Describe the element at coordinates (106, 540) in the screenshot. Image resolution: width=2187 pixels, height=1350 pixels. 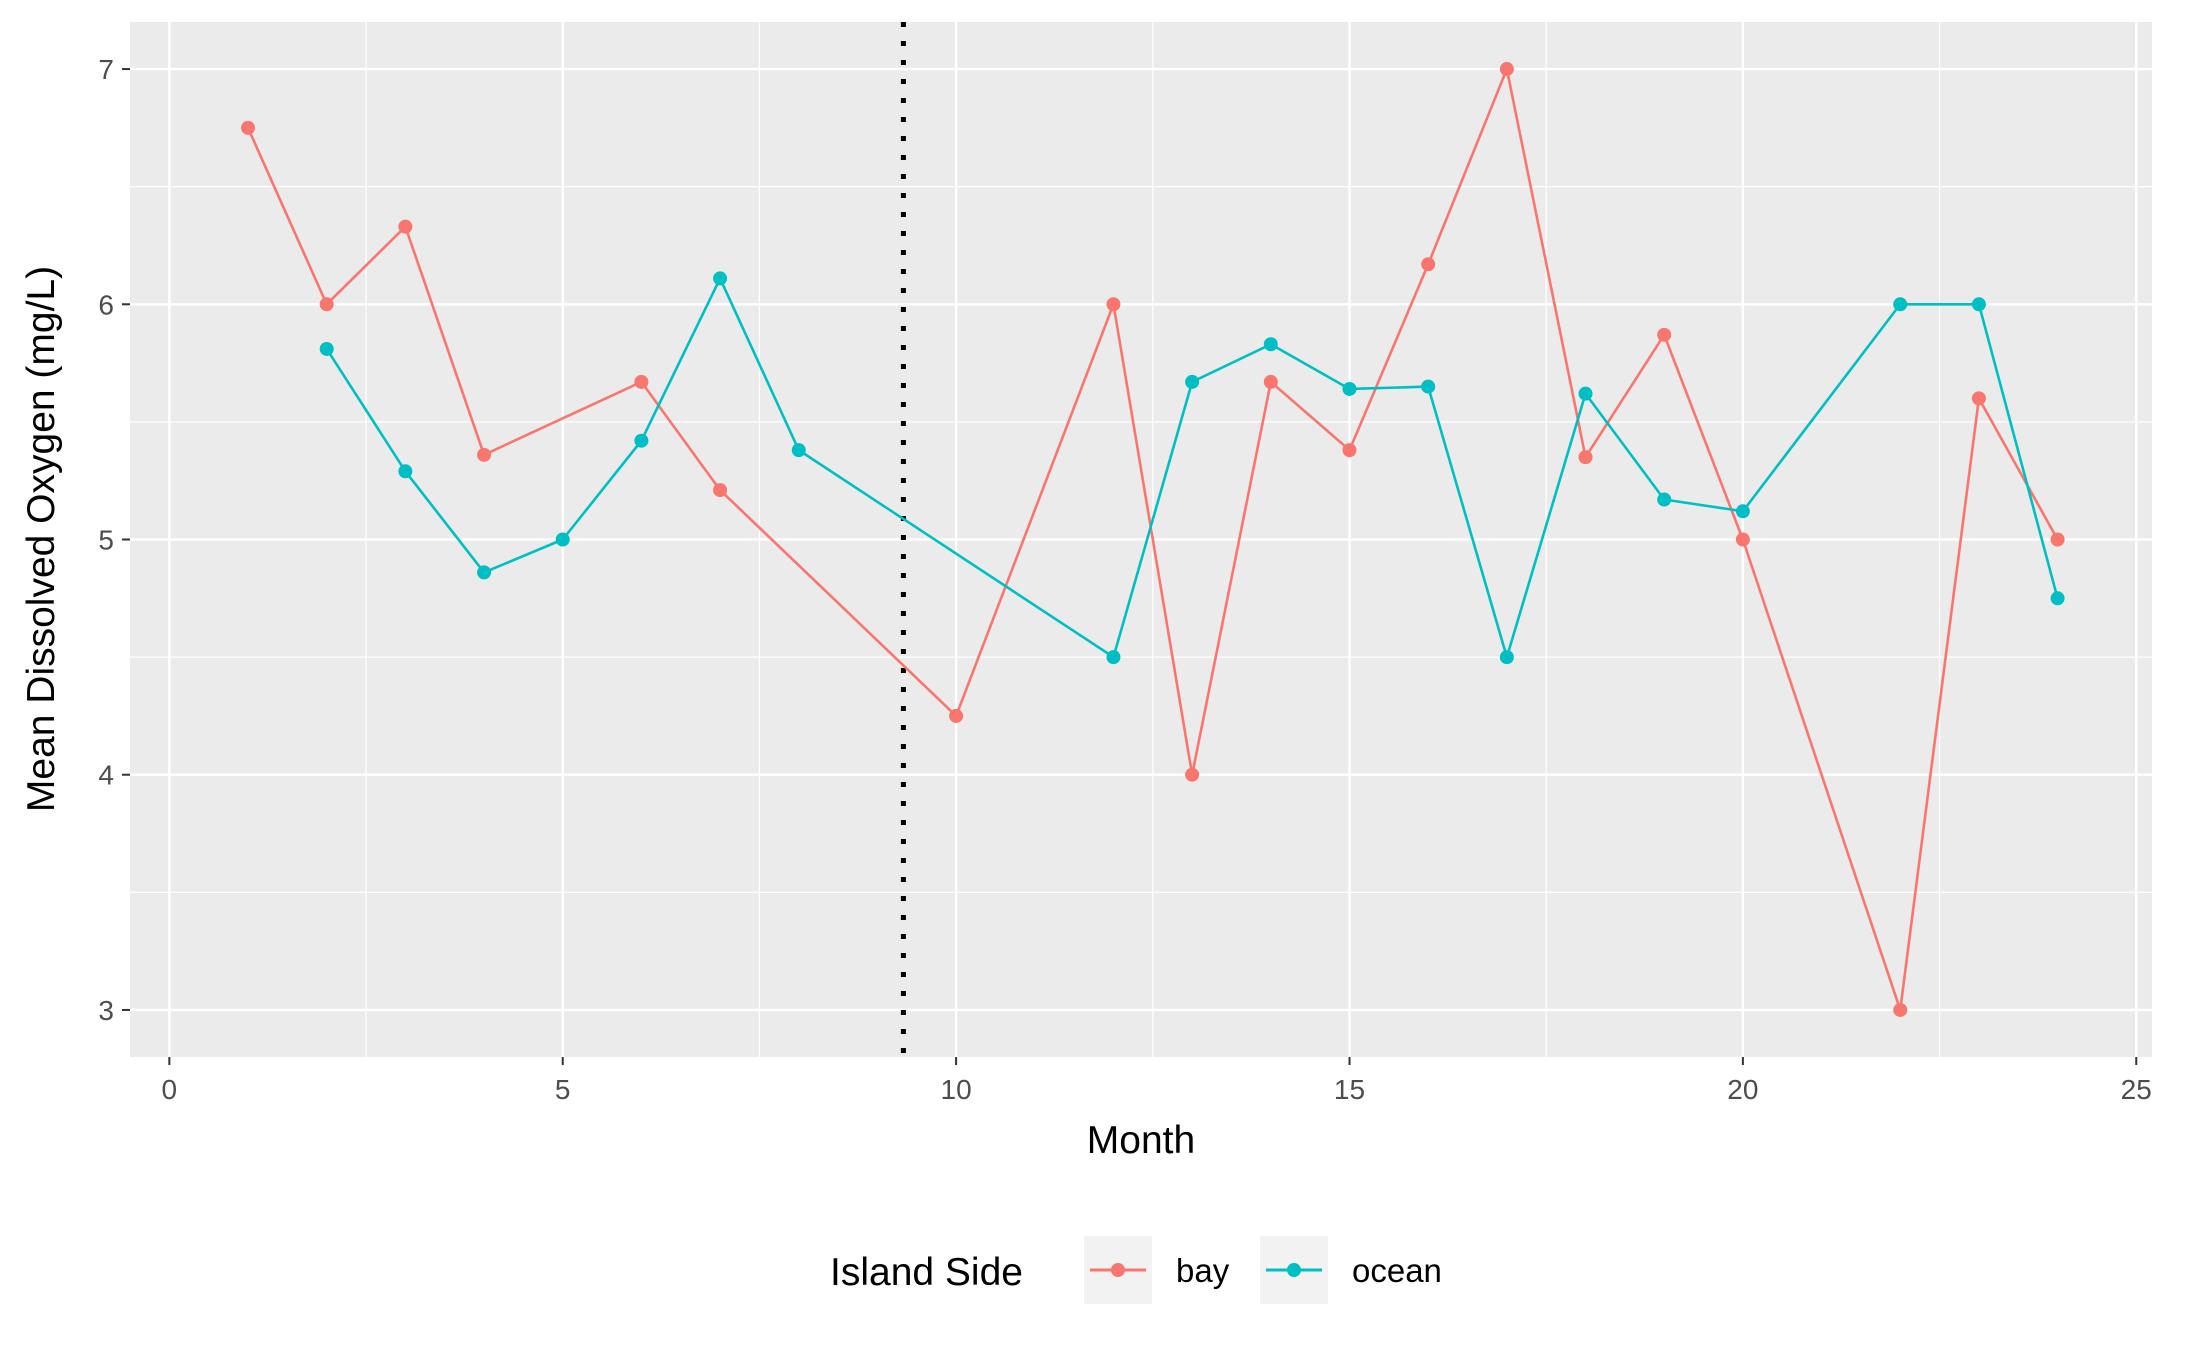
I see `y-tick-label: 5` at that location.